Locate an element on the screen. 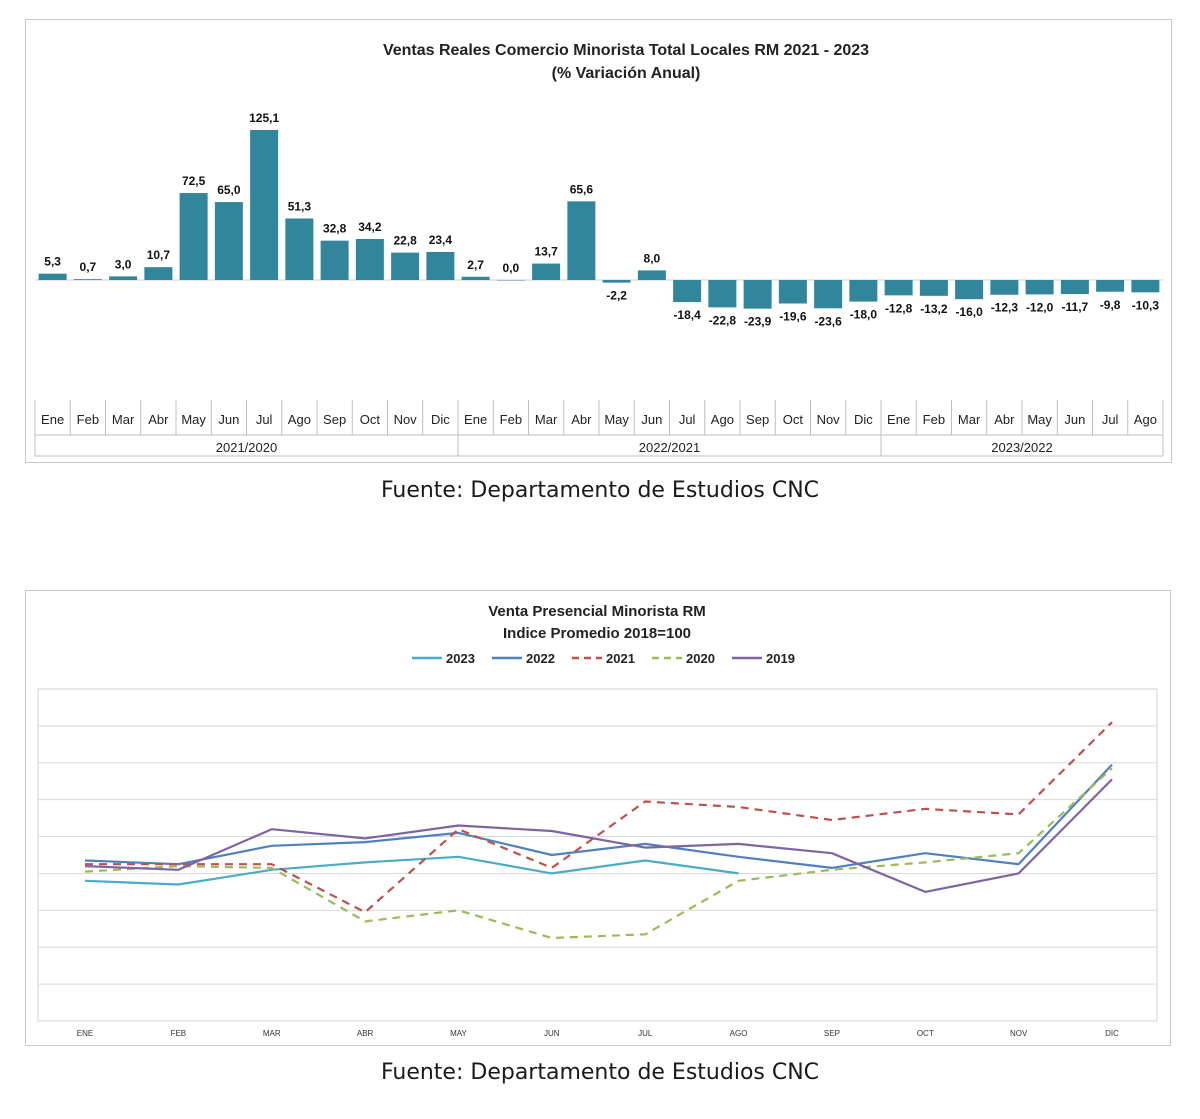 The width and height of the screenshot is (1200, 1119). x-tick-label: DIC is located at coordinates (1112, 1033).